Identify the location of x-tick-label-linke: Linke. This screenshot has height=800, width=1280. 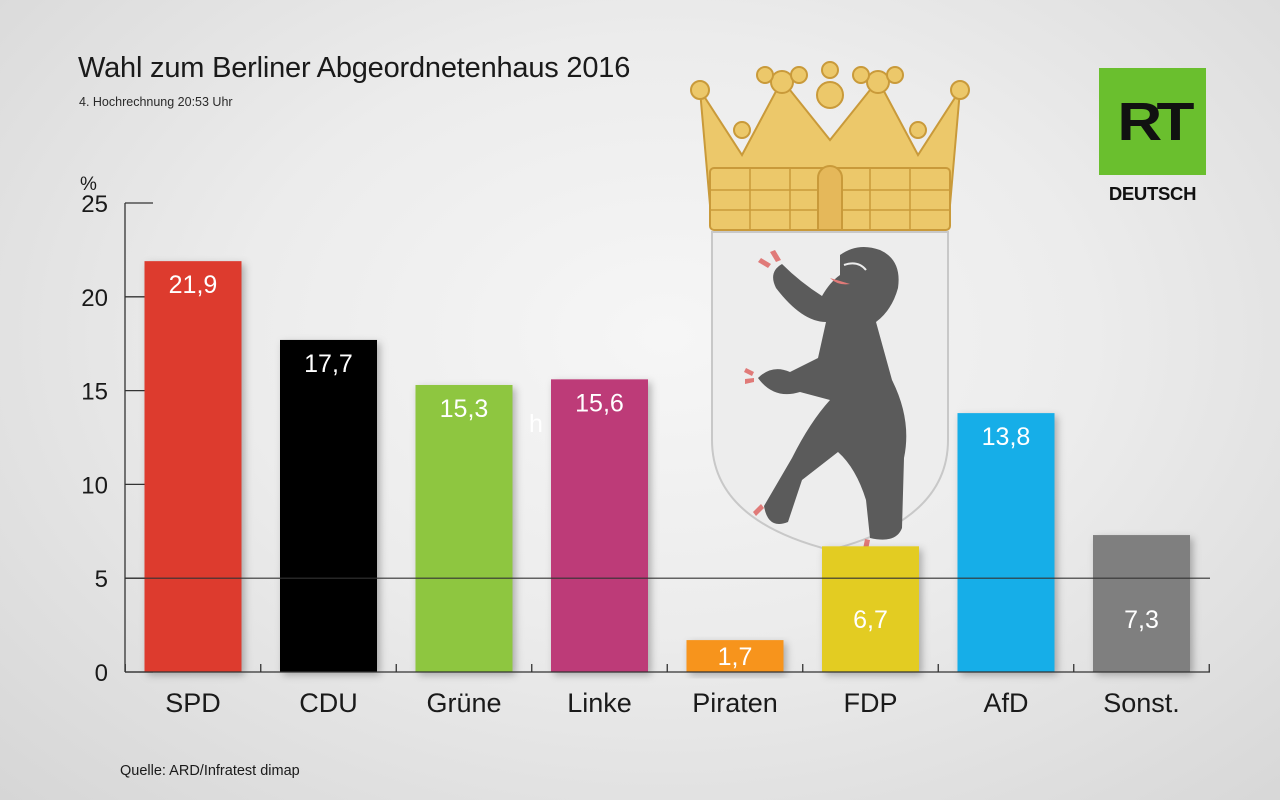
(599, 703).